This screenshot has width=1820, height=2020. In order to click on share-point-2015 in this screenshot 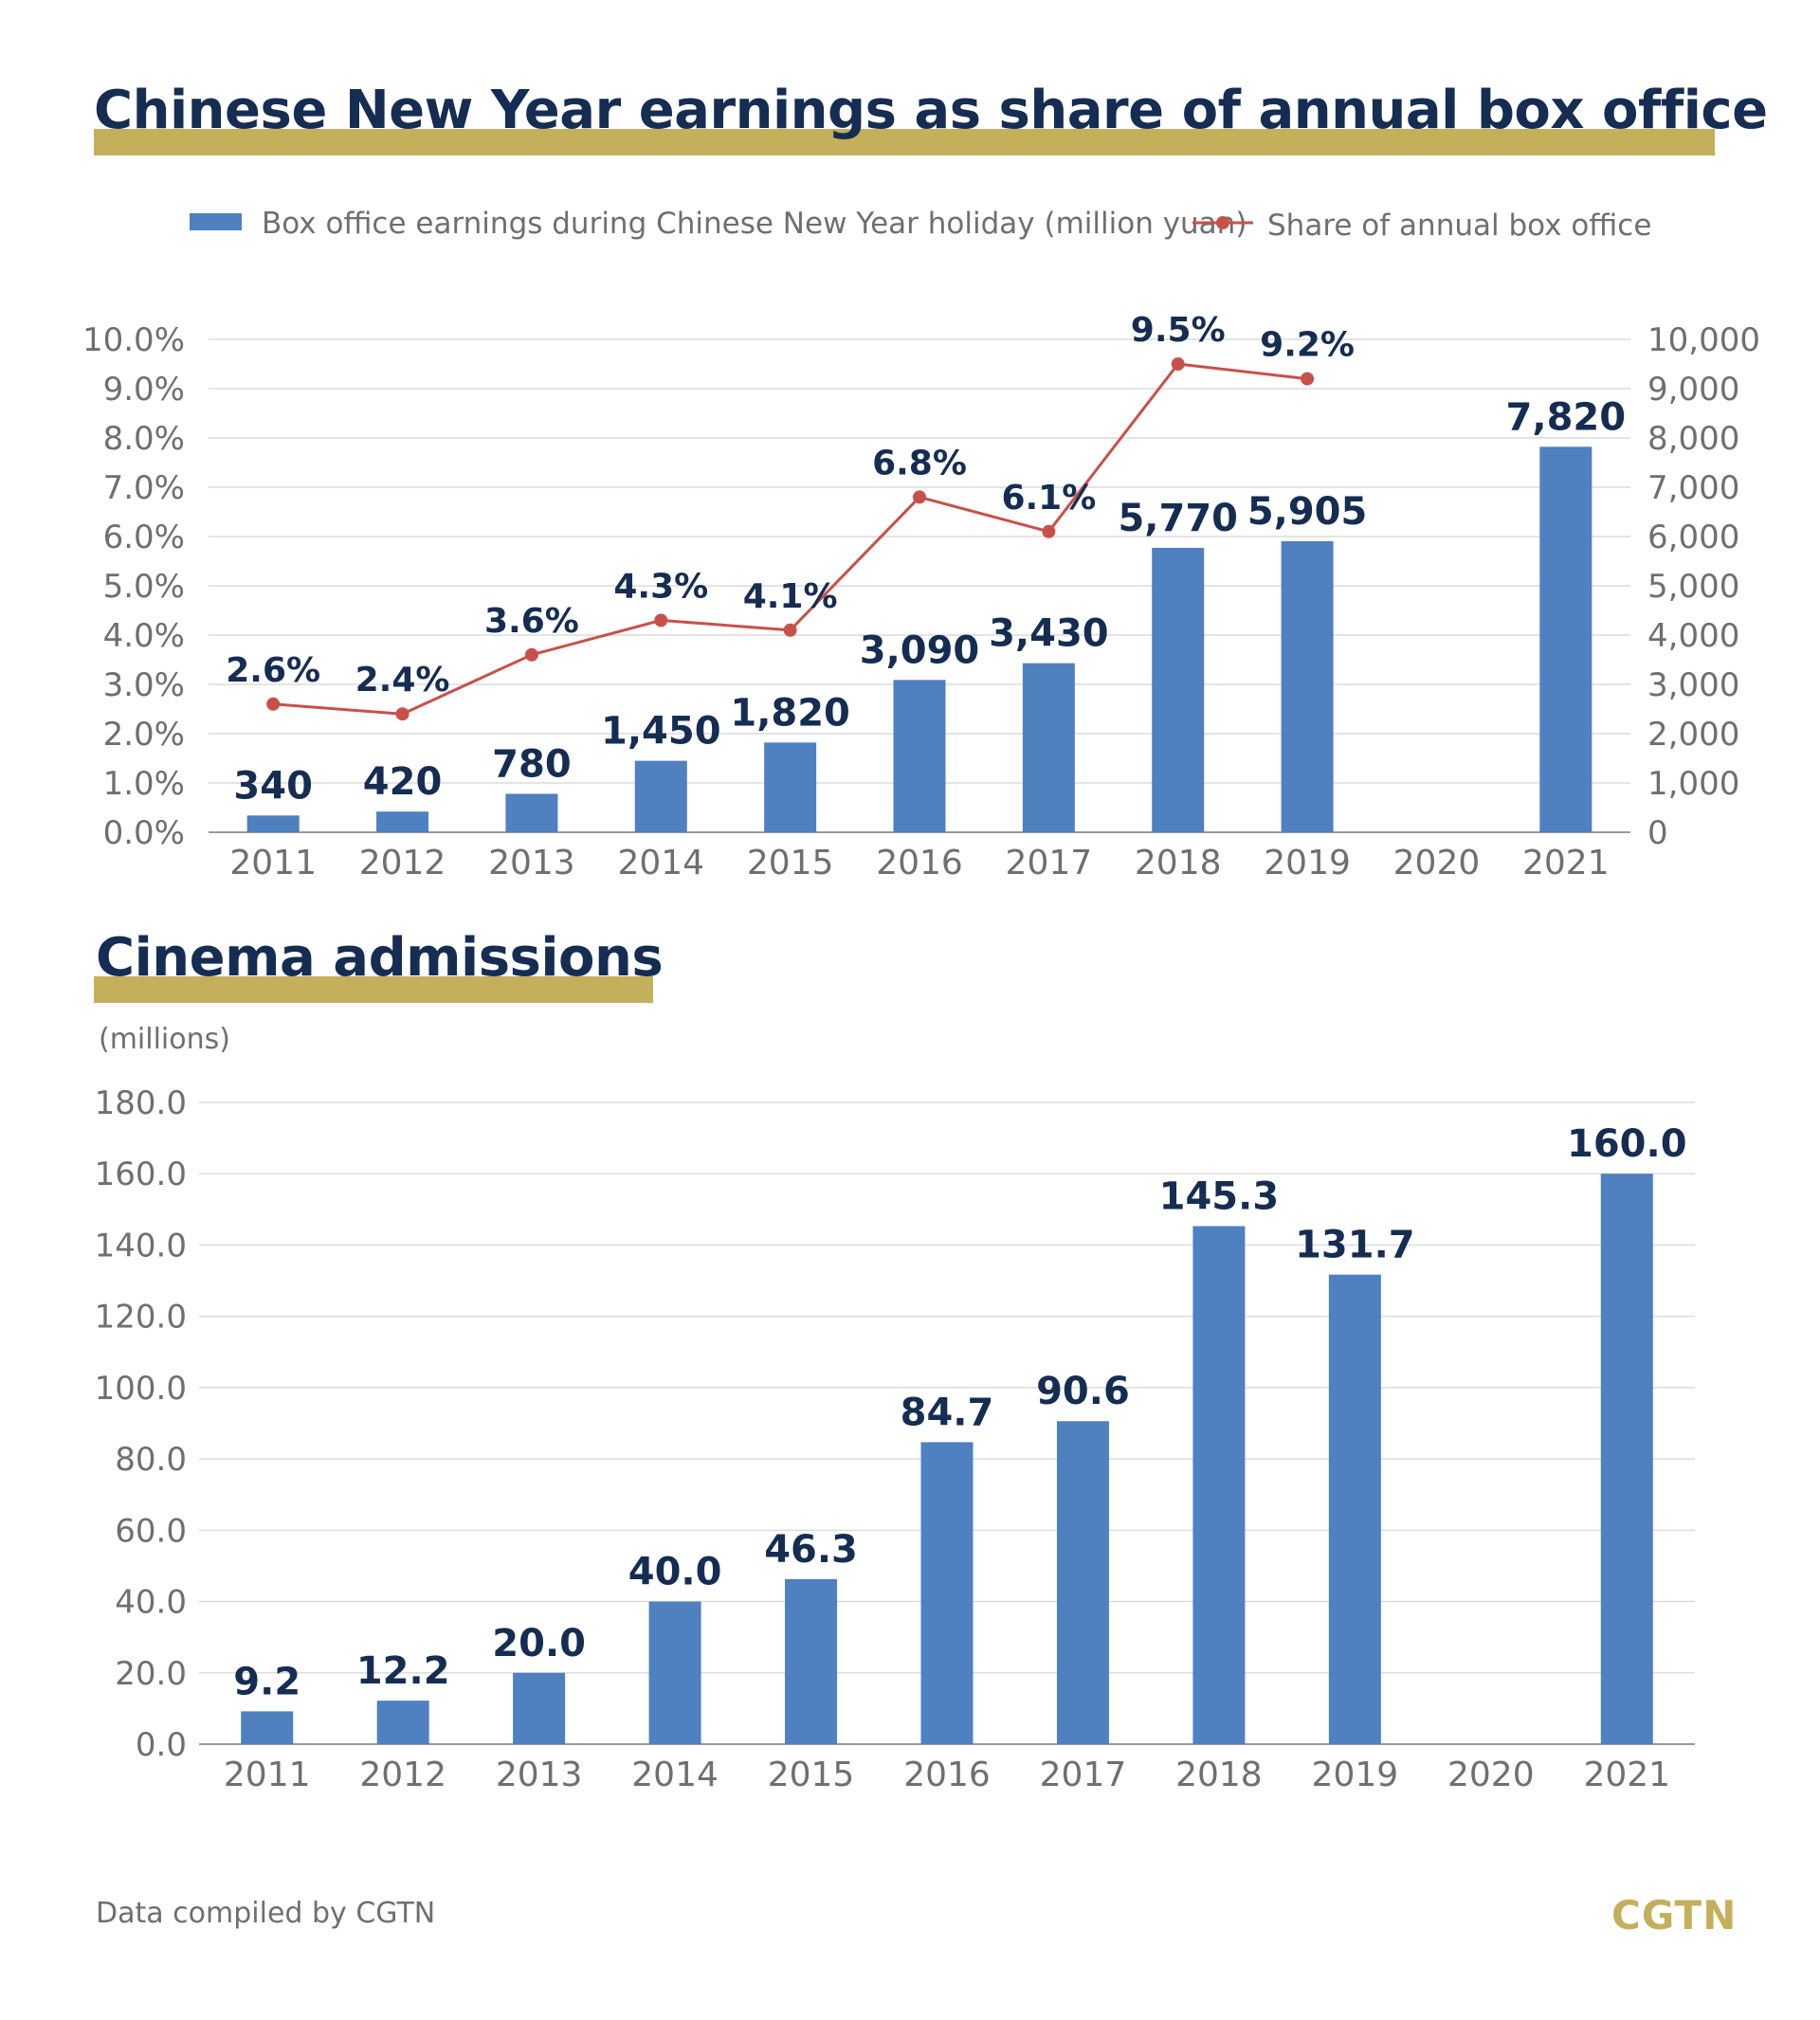, I will do `click(790, 630)`.